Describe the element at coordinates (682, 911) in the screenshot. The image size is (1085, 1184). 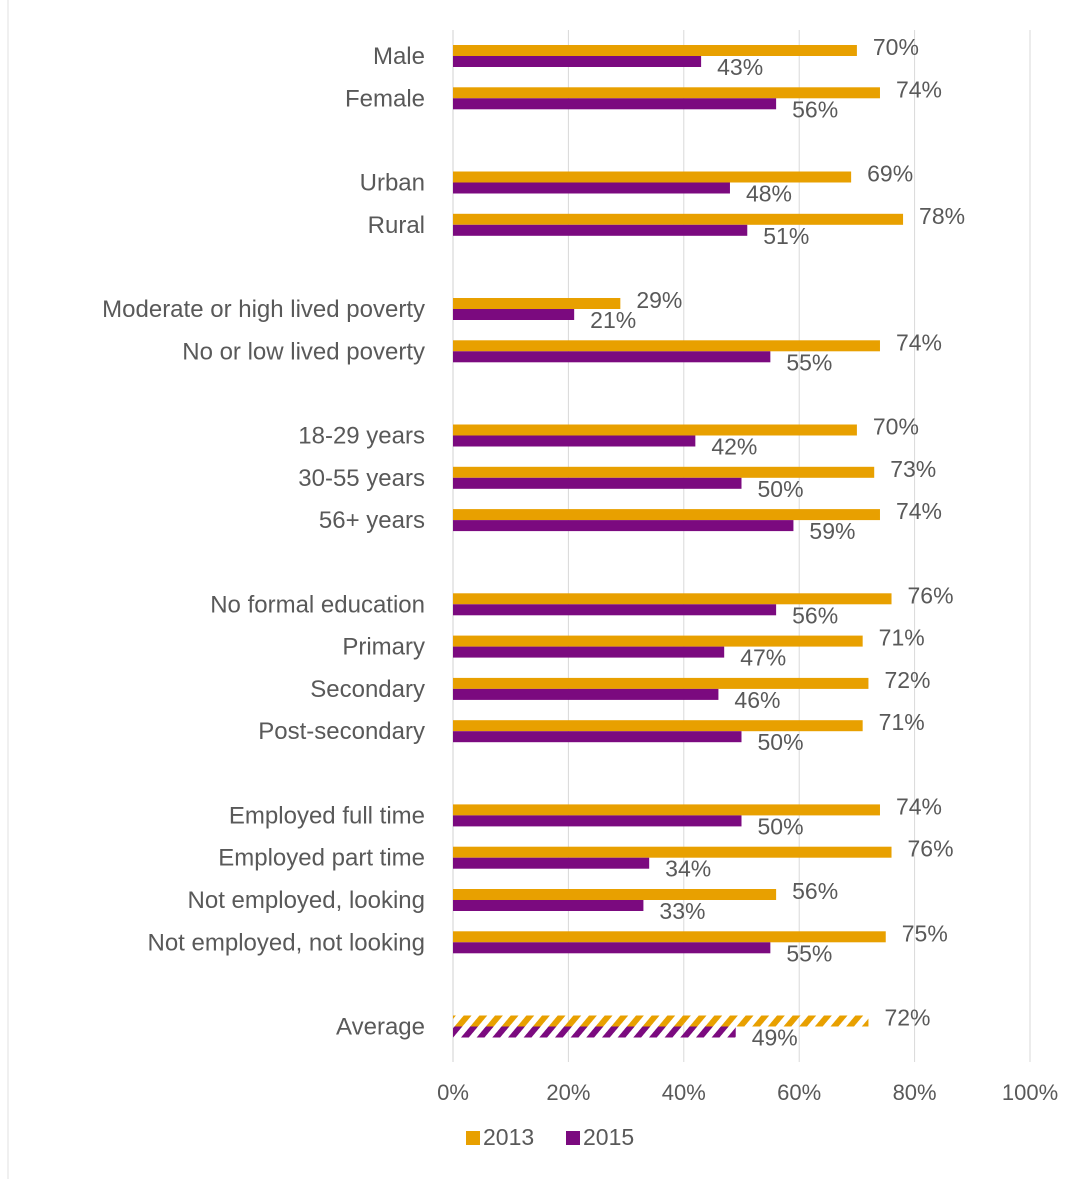
I see `data-label-2015: 33%` at that location.